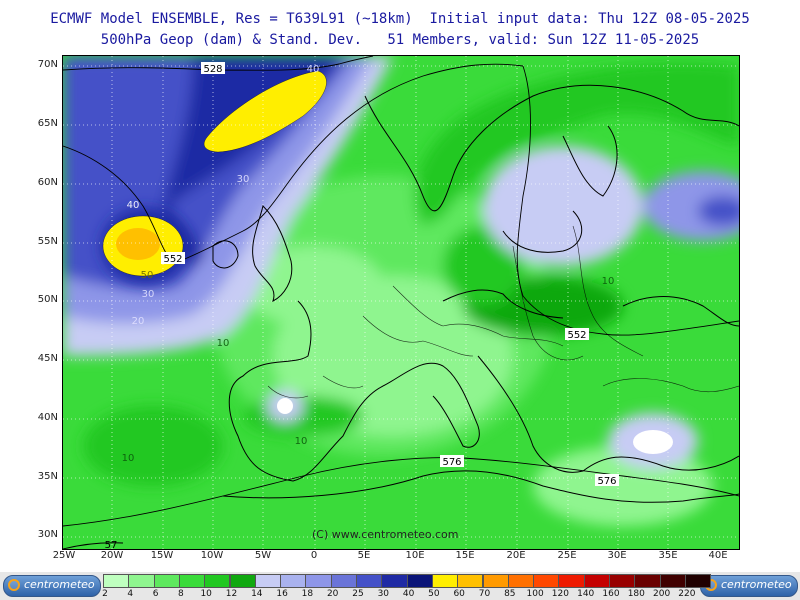 The height and width of the screenshot is (600, 800). Describe the element at coordinates (138, 244) in the screenshot. I see `stdev-max-west-core` at that location.